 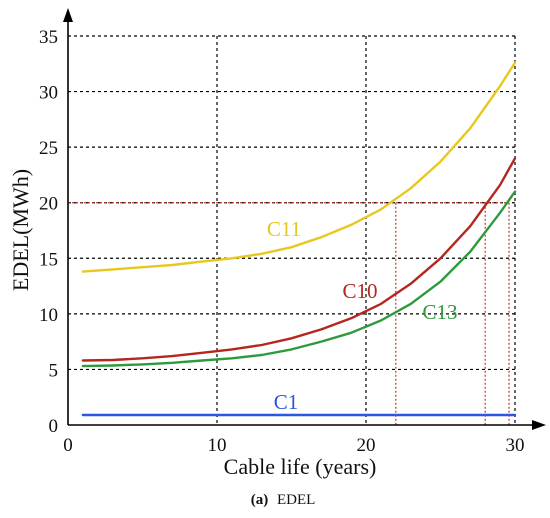 What do you see at coordinates (300, 466) in the screenshot?
I see `x-axis-title: Cable life (years)` at bounding box center [300, 466].